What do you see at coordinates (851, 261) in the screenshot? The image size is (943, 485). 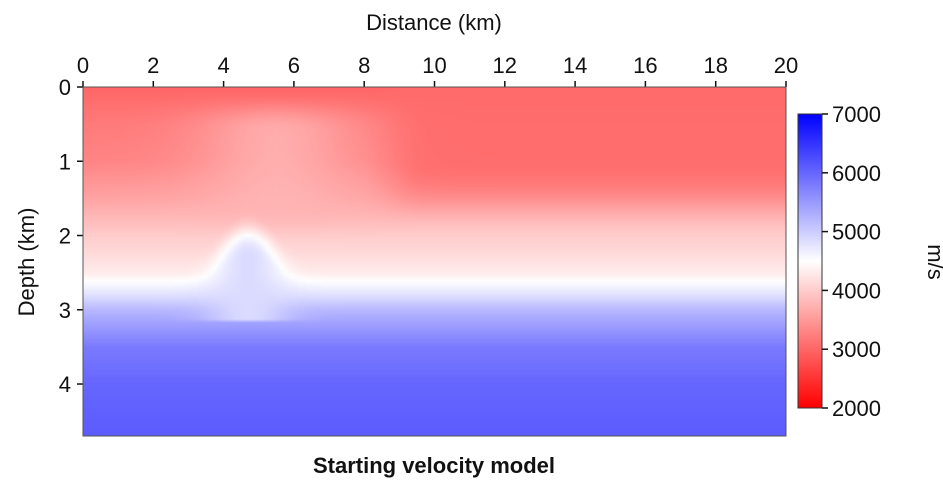 I see `colorbar-ticks: 2000 3000 4000 5000 6000 7000` at bounding box center [851, 261].